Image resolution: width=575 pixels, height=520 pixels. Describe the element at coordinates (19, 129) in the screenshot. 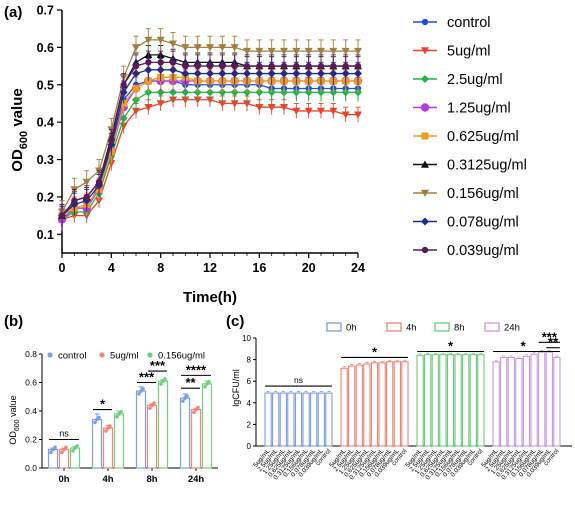

I see `panel-a-ylabel: OD600 value` at that location.